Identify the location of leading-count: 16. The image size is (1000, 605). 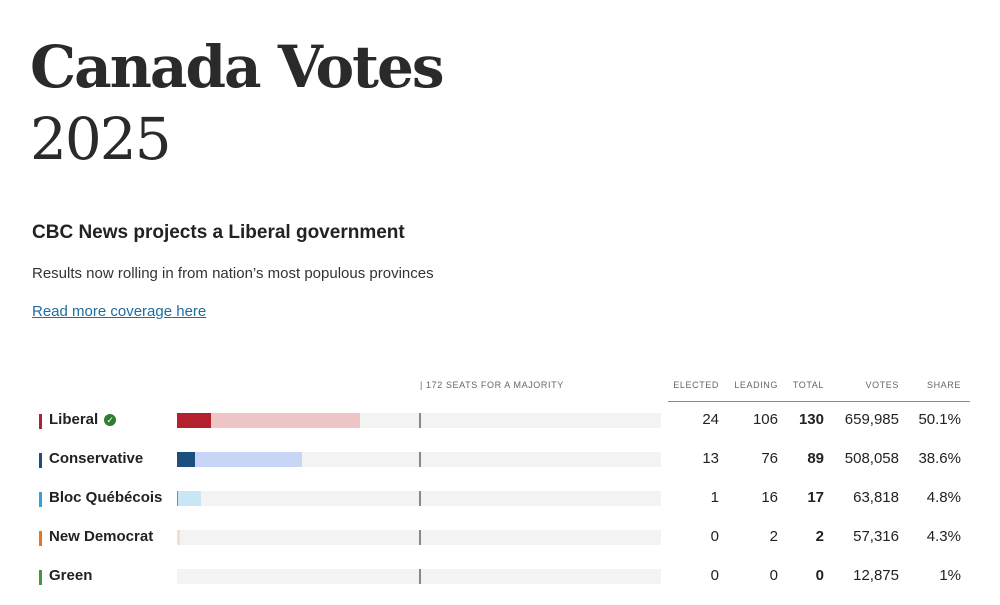
(769, 497).